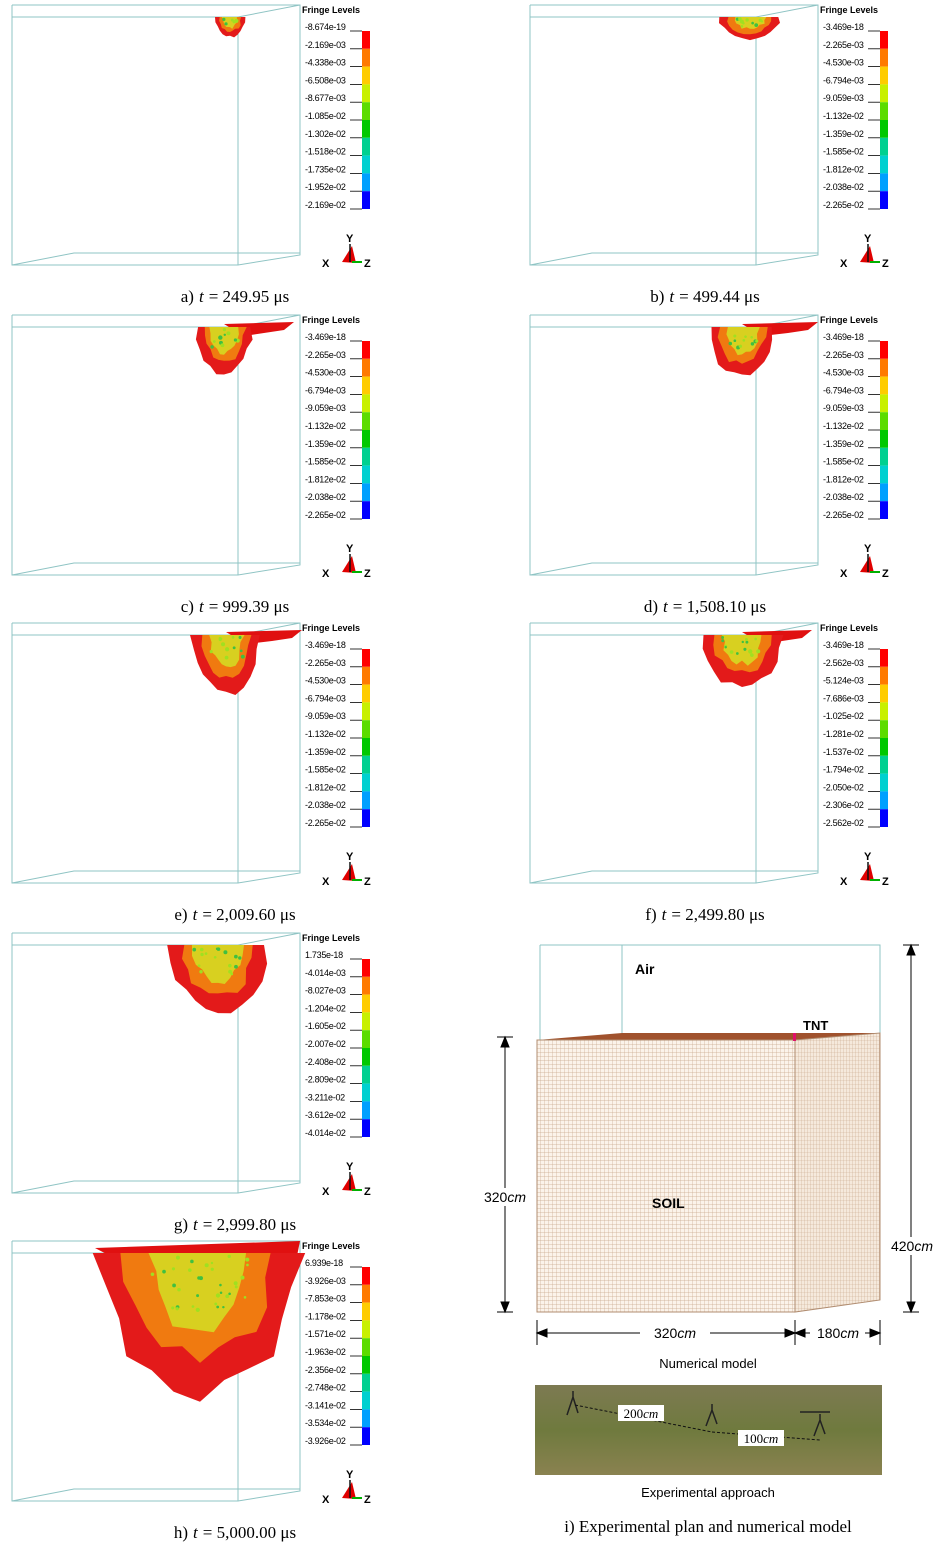  I want to click on legend-level: -1.537e-02, so click(843, 752).